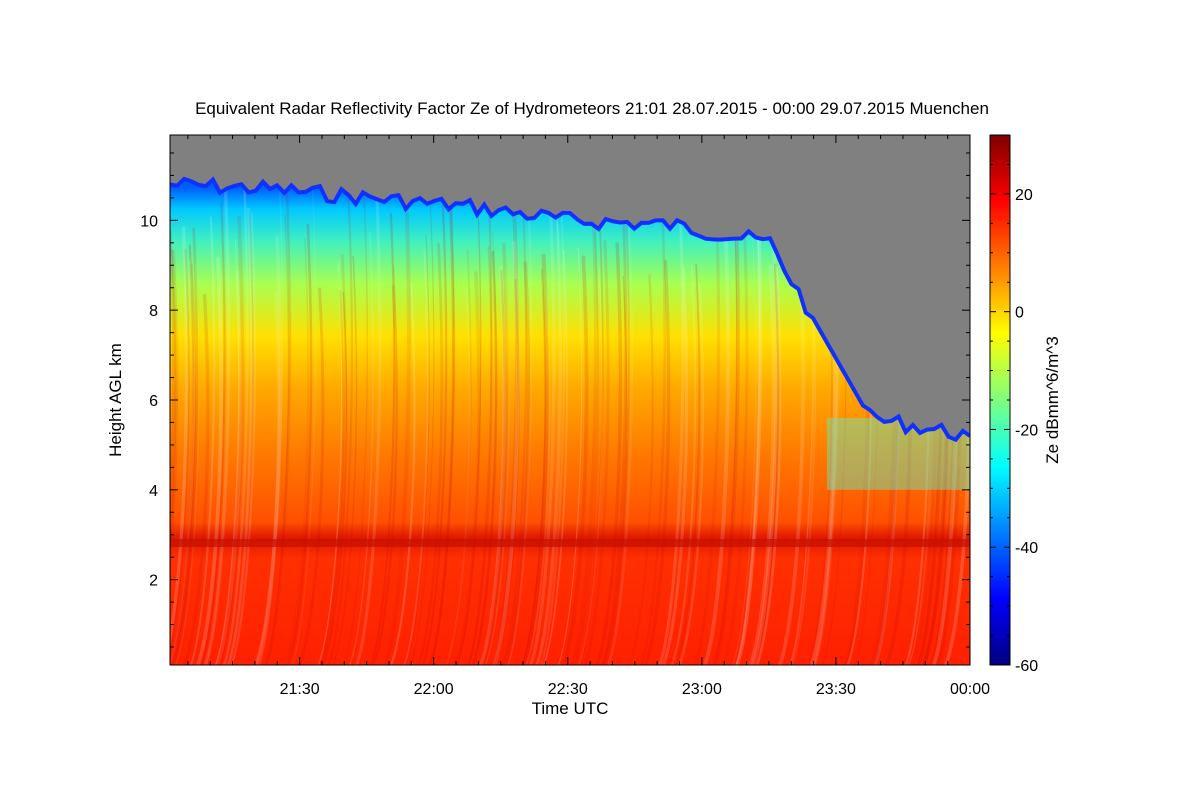 This screenshot has width=1200, height=800. What do you see at coordinates (434, 689) in the screenshot?
I see `x-tick-label: 22:00` at bounding box center [434, 689].